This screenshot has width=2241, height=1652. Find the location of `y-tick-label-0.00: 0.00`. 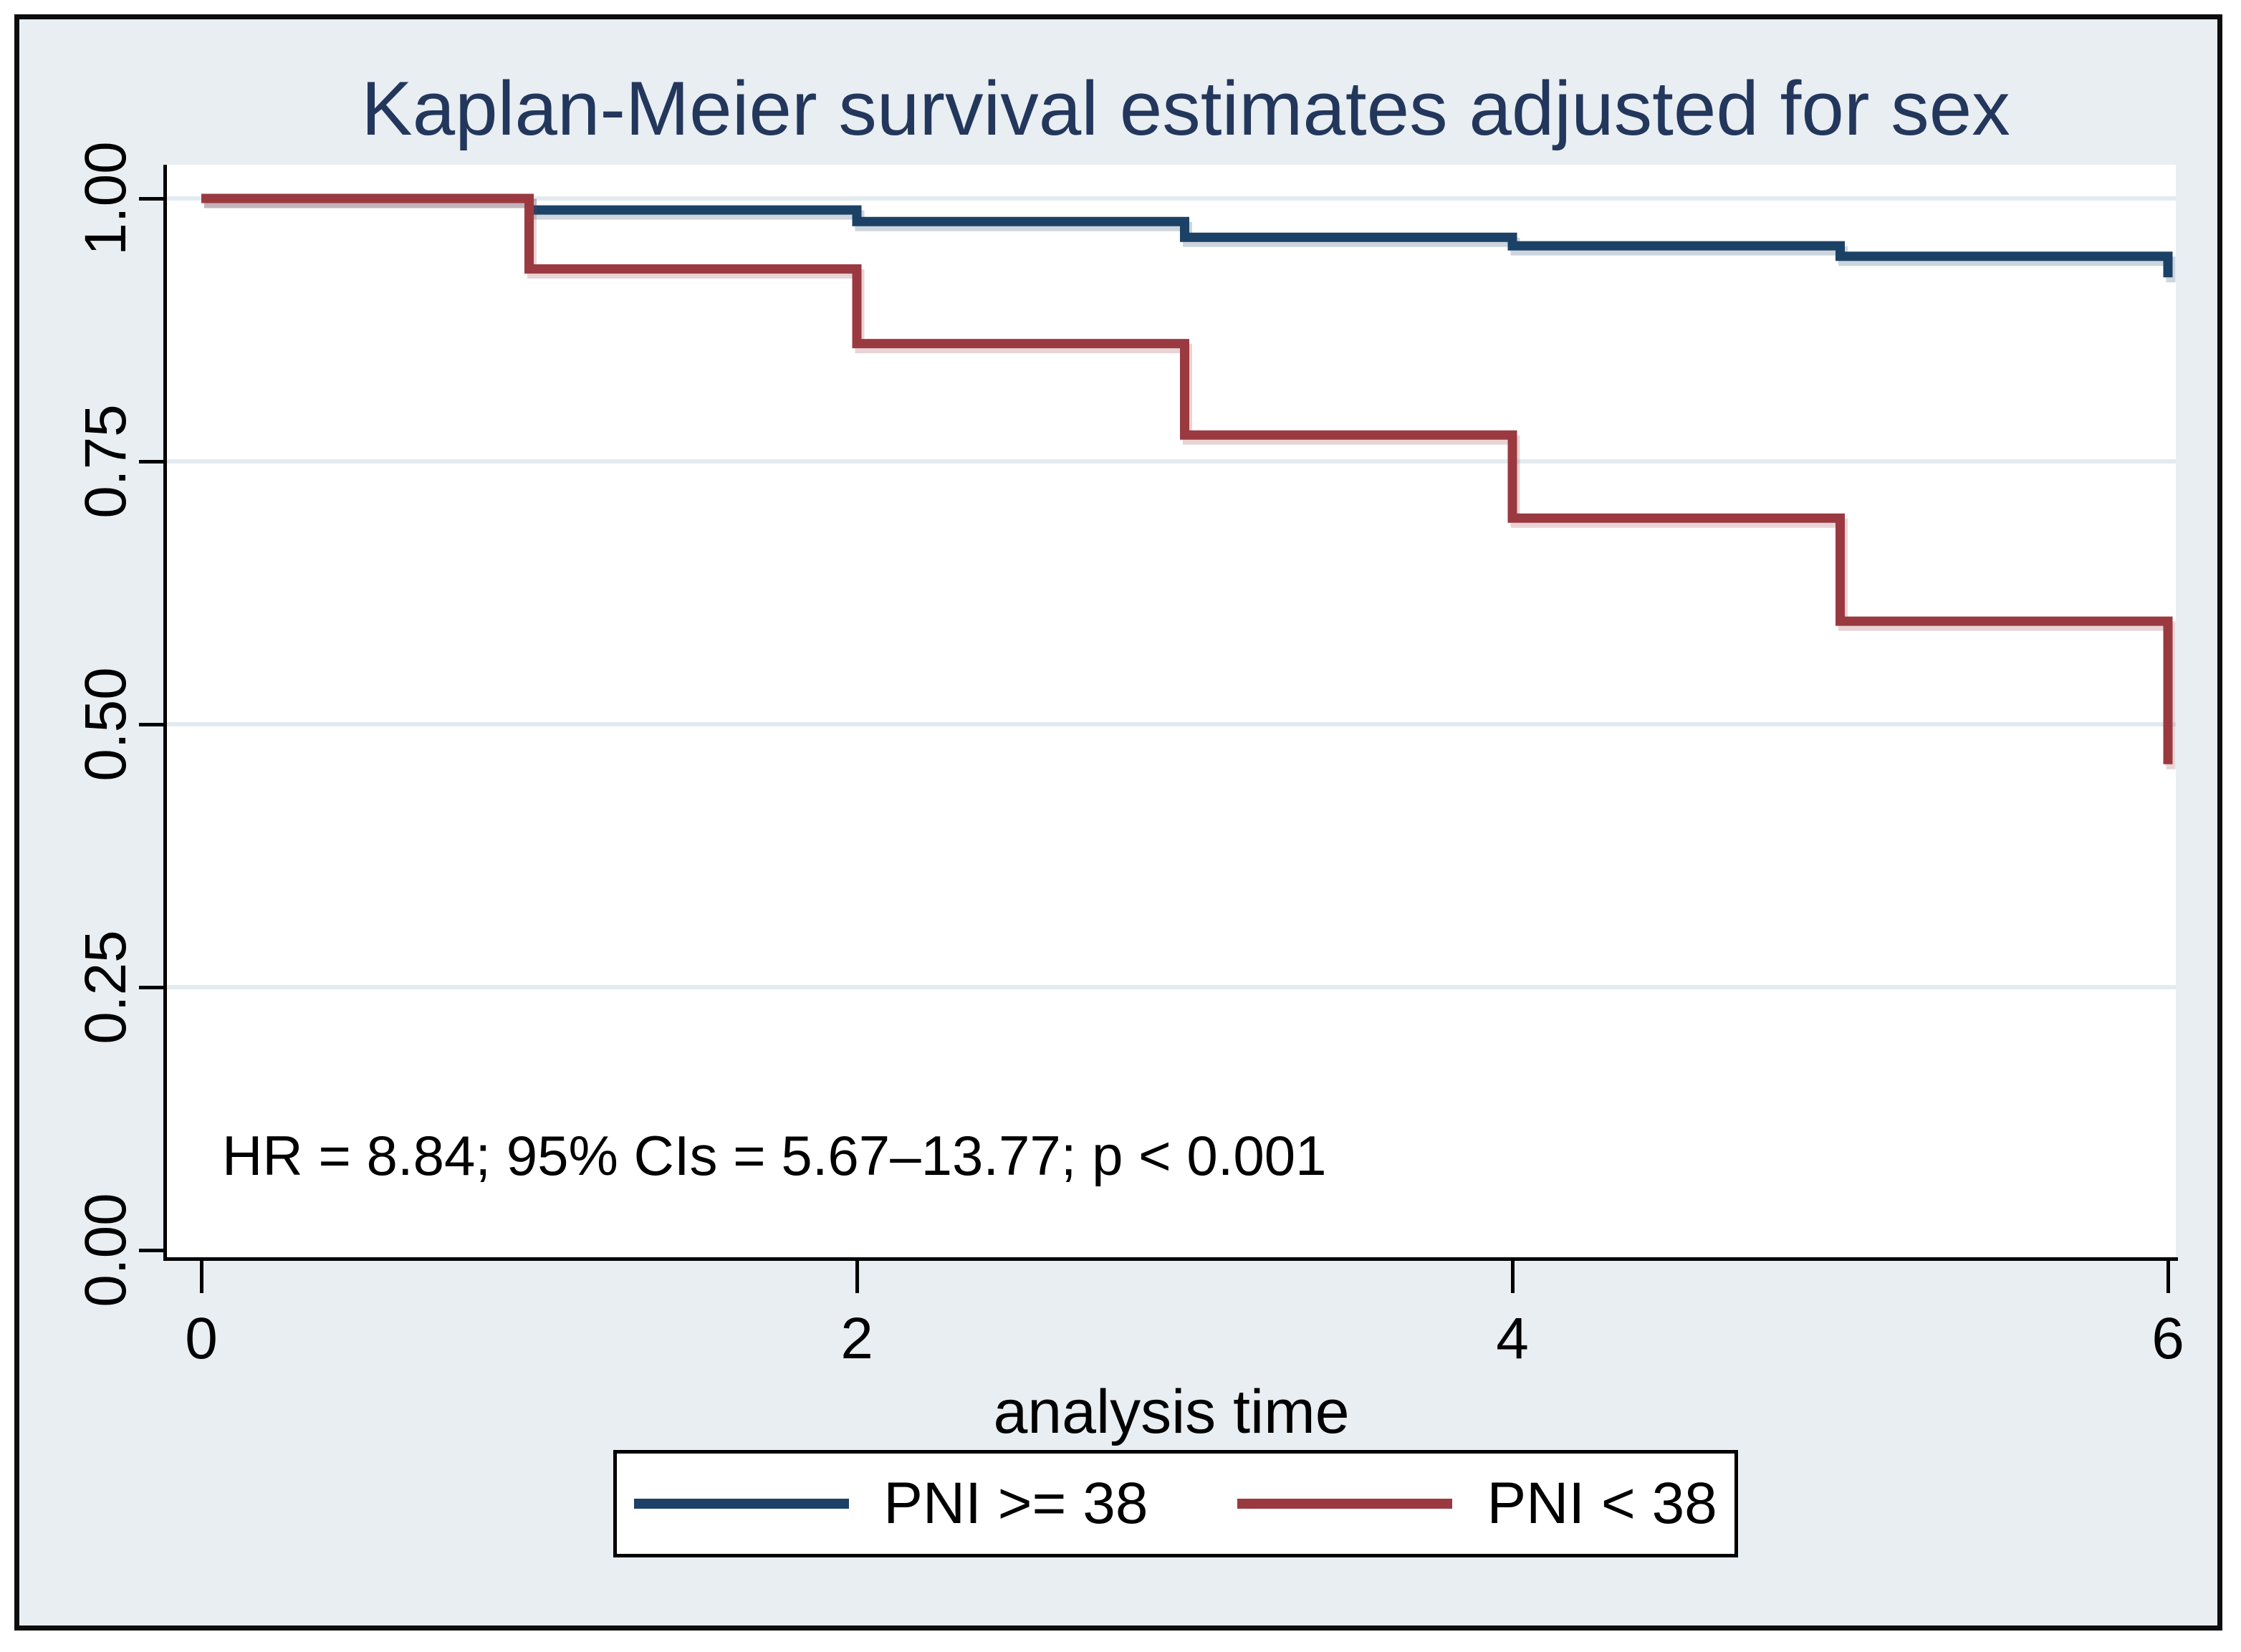

y-tick-label-0.00: 0.00 is located at coordinates (106, 1250).